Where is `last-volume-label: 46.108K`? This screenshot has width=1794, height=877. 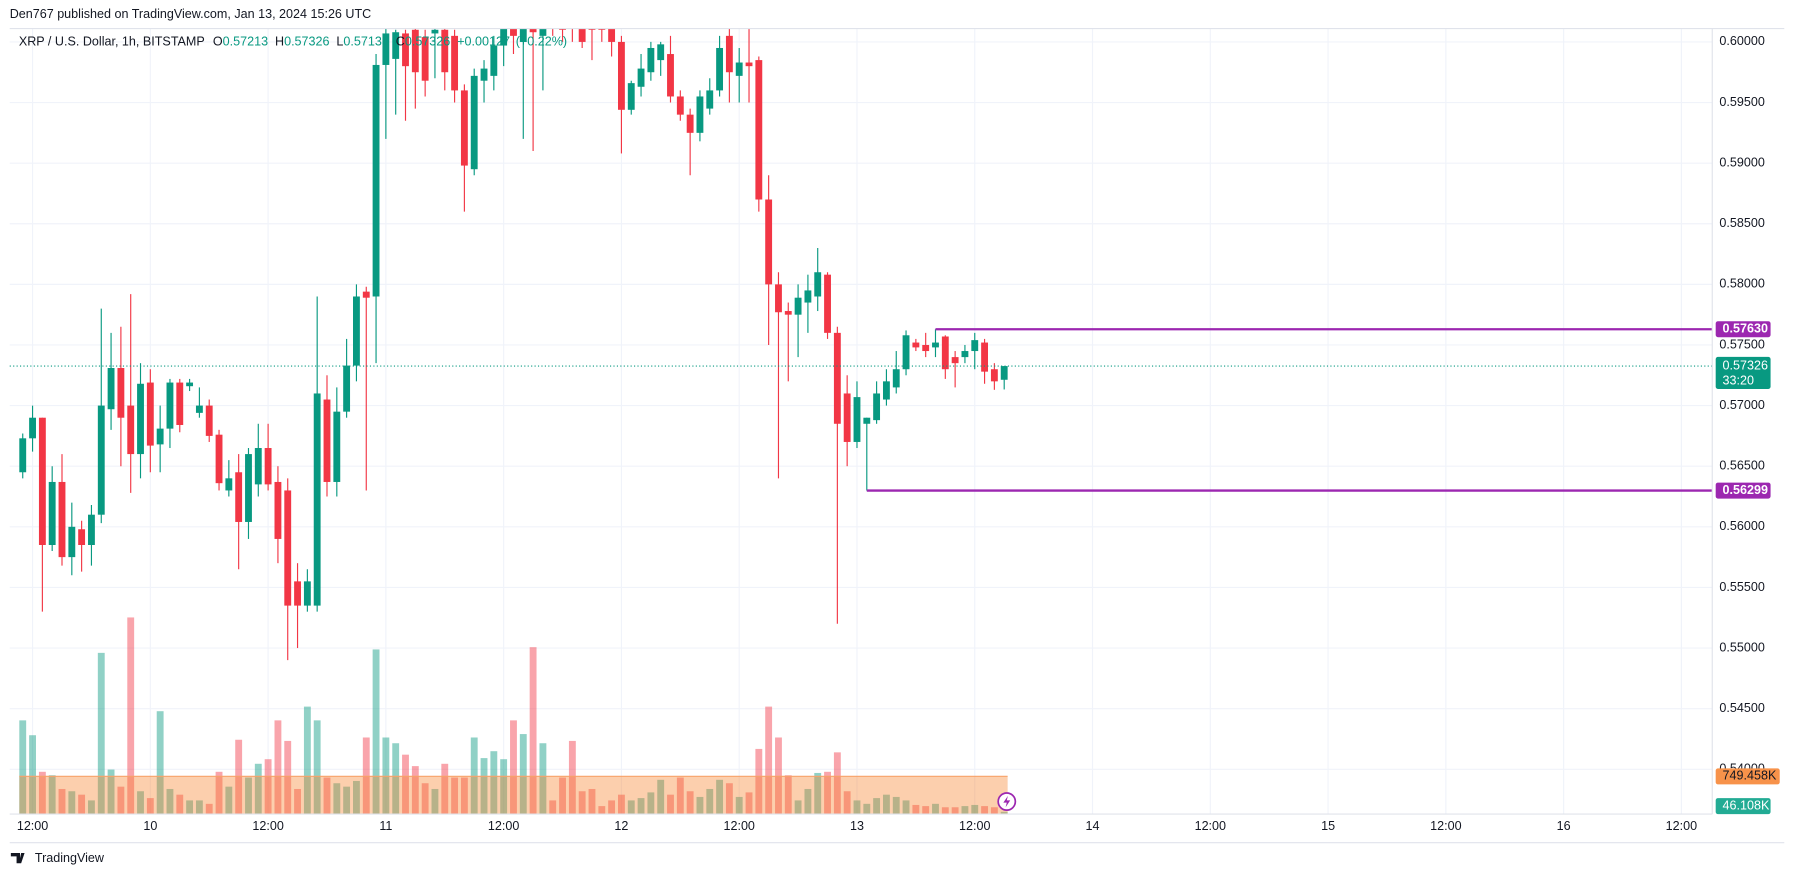
last-volume-label: 46.108K is located at coordinates (1746, 805).